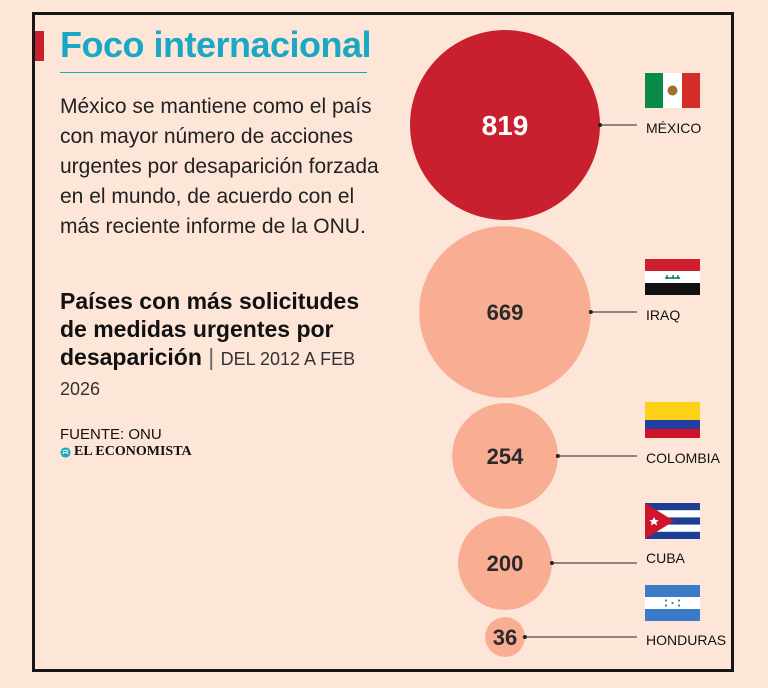 Image resolution: width=768 pixels, height=688 pixels. I want to click on country-label-honduras: HONDURAS, so click(686, 640).